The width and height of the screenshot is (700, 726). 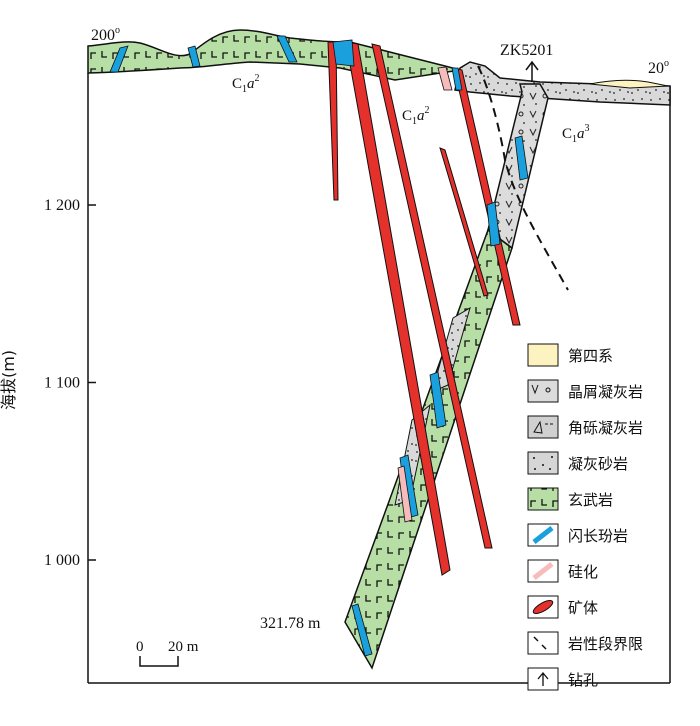 I want to click on y-axis-title: 海拔(m), so click(x=9, y=380).